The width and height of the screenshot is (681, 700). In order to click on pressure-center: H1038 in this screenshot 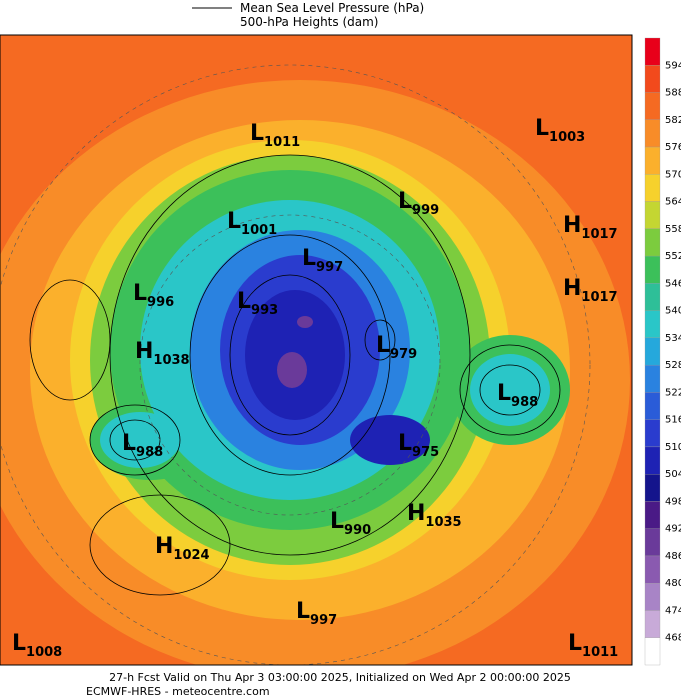, I will do `click(162, 353)`.